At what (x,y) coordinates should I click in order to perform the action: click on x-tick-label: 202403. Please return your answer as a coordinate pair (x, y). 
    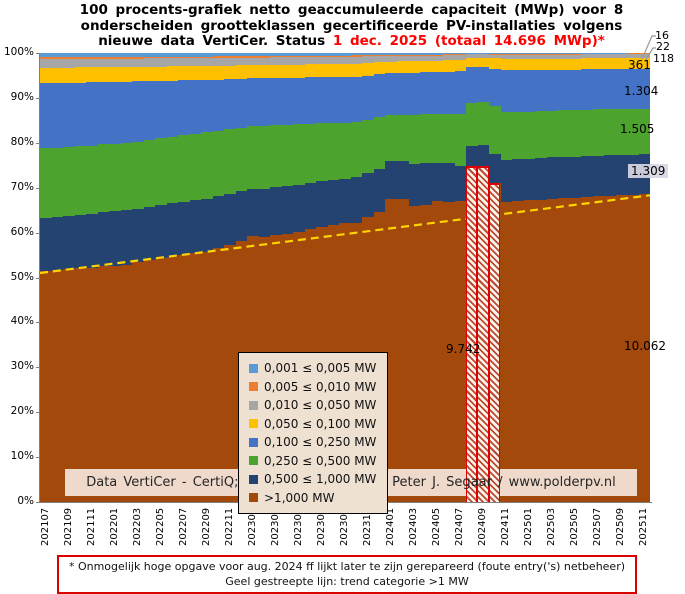
    Looking at the image, I should click on (414, 526).